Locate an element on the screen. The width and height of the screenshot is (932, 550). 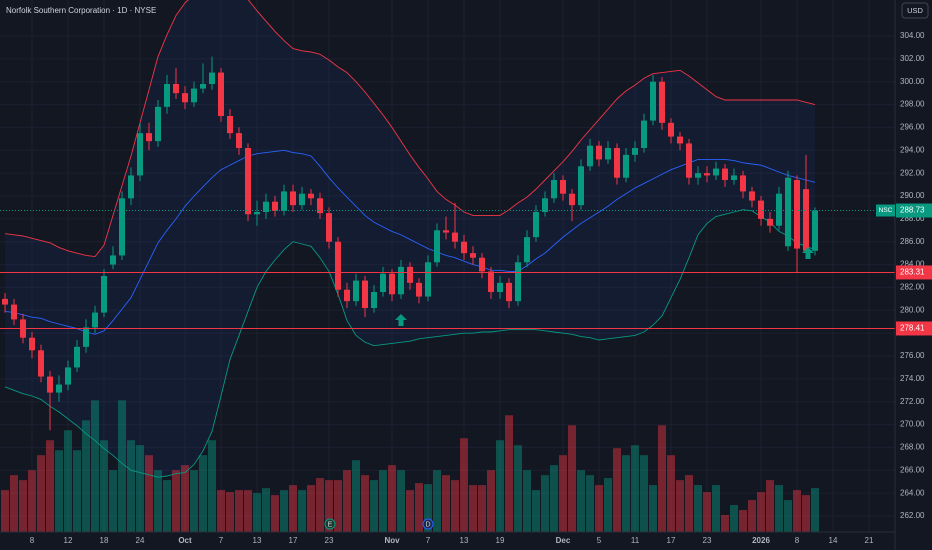
y-tick-label: 288.00 is located at coordinates (912, 218).